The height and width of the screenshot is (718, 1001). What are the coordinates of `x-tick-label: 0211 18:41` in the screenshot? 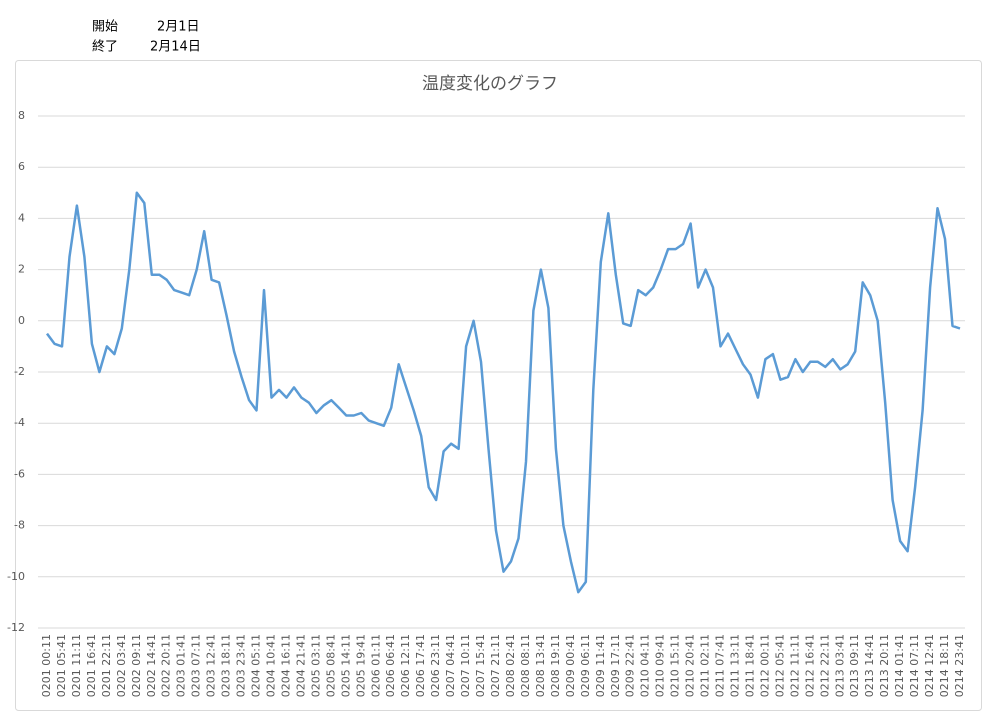 It's located at (749, 665).